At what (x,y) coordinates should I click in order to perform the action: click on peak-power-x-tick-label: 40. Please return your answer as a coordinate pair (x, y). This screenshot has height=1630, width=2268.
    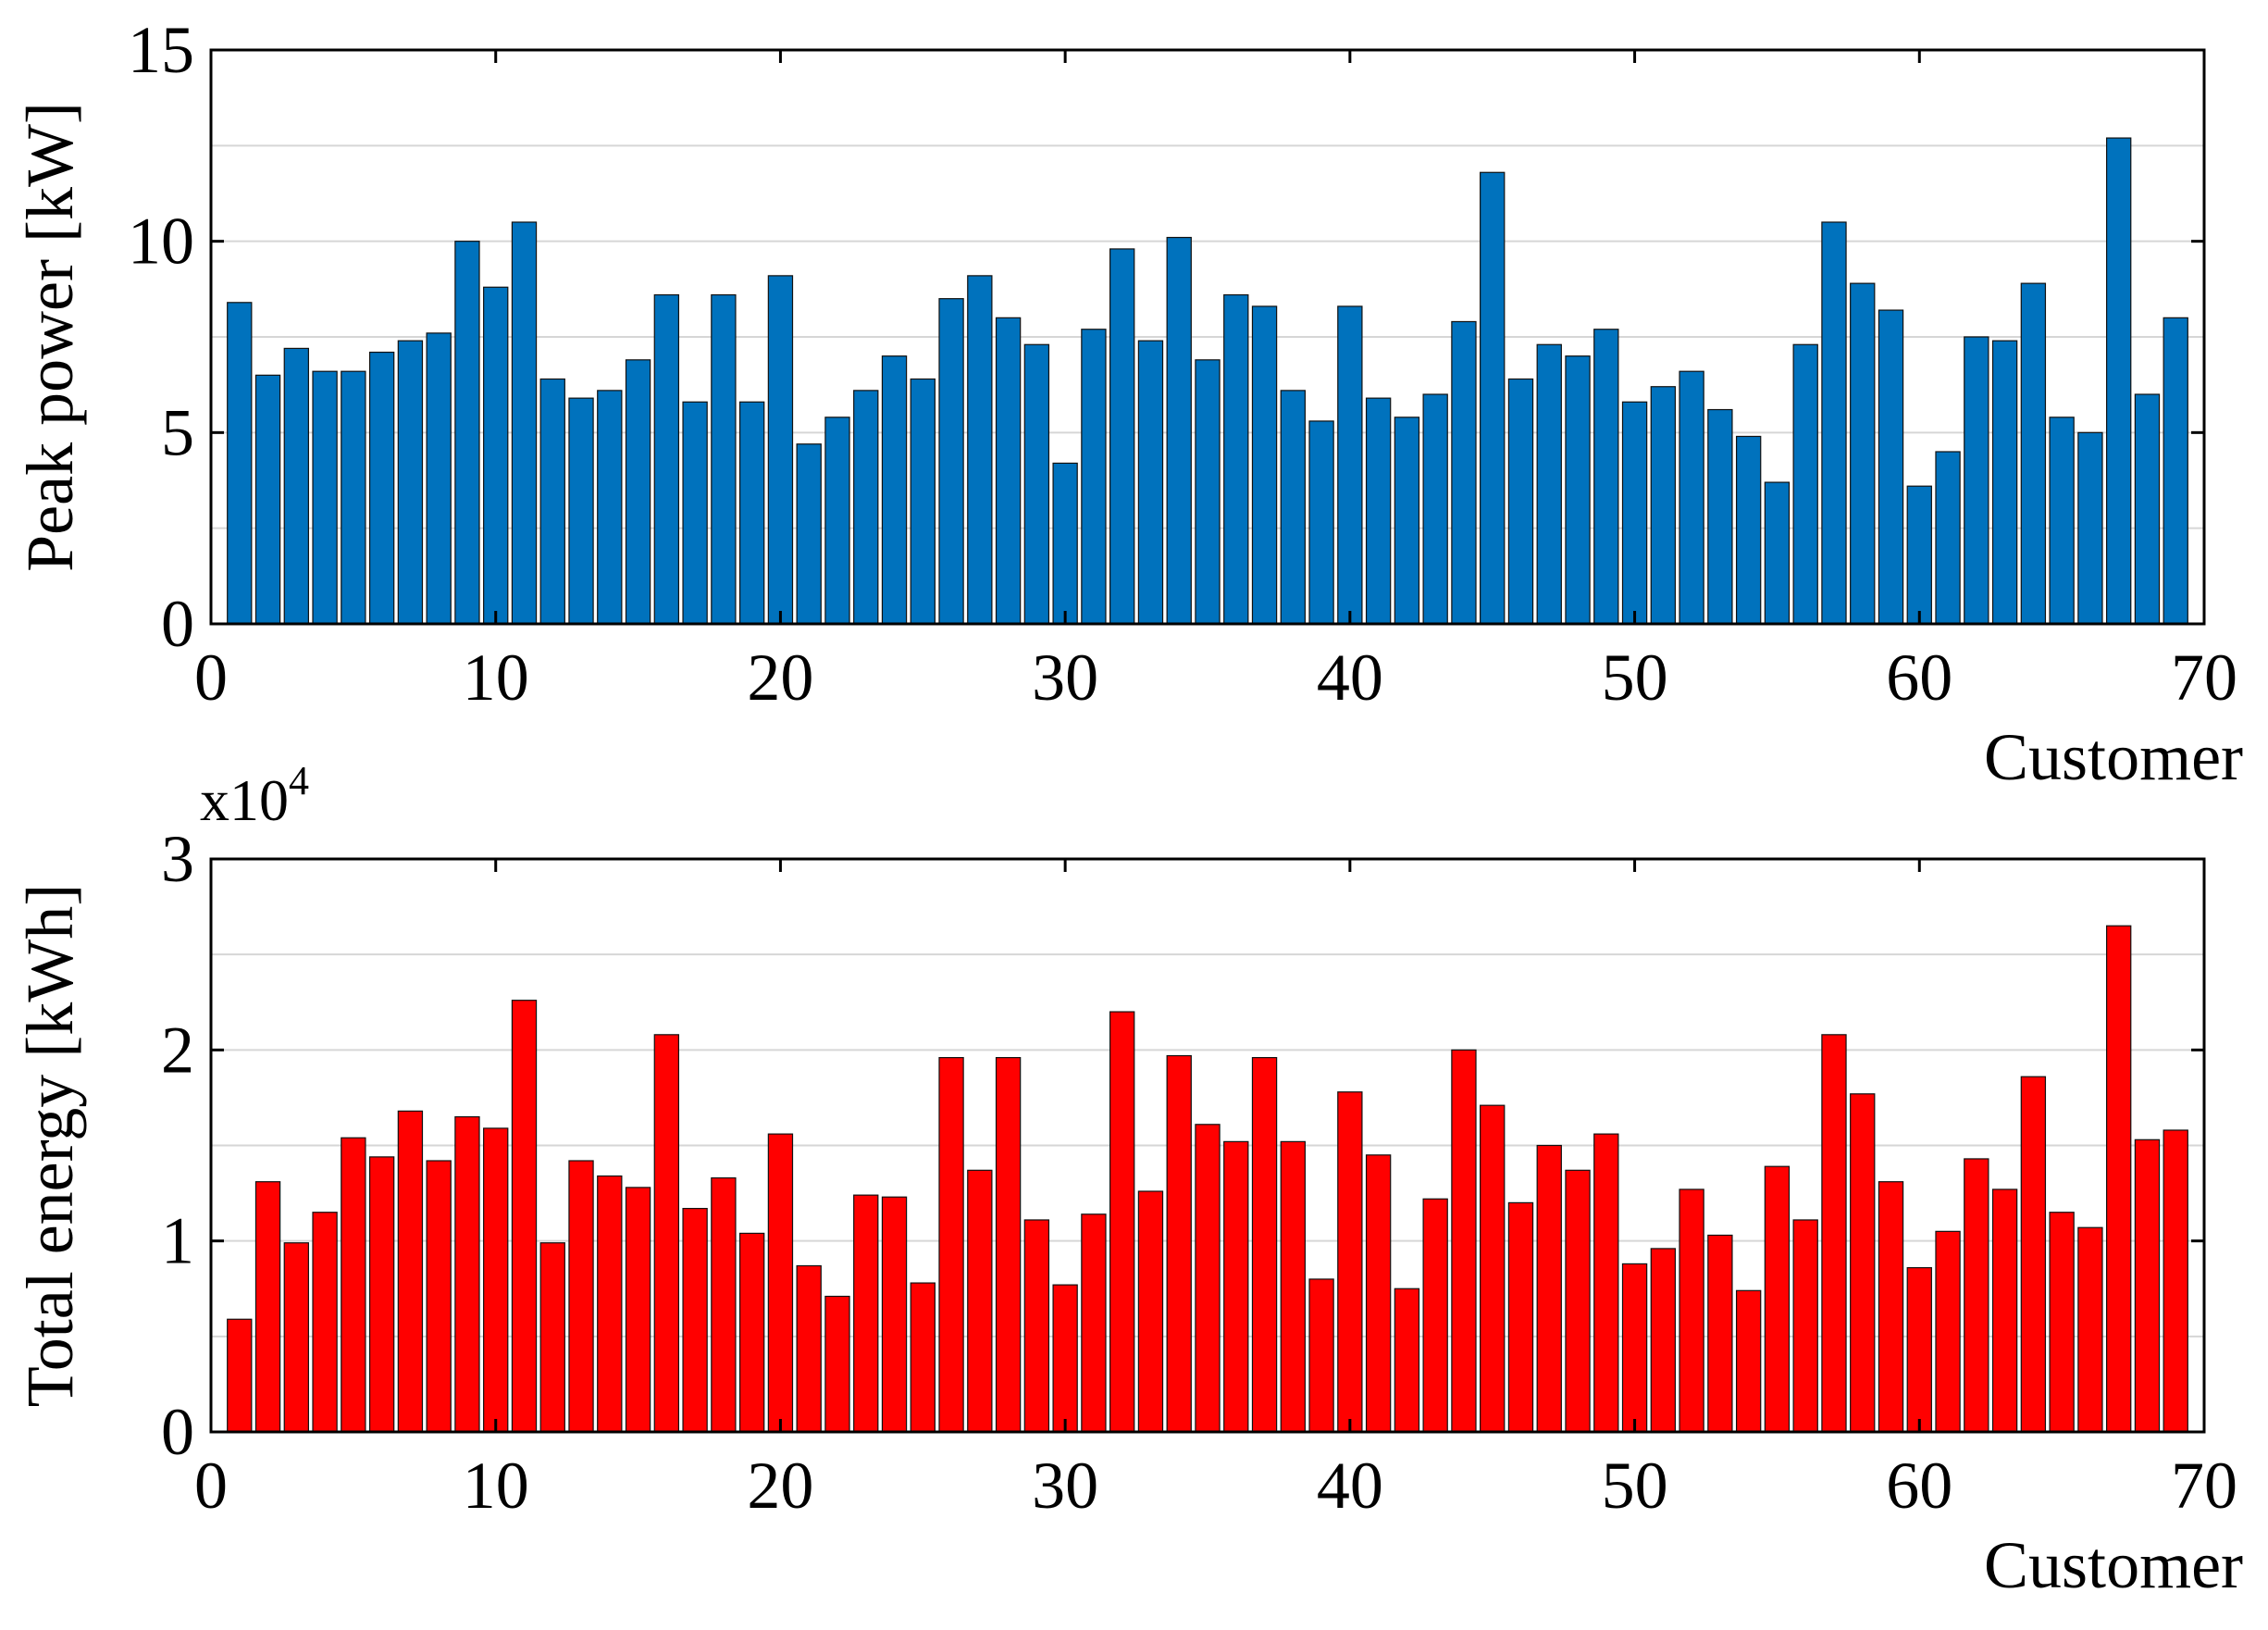
    Looking at the image, I should click on (1350, 678).